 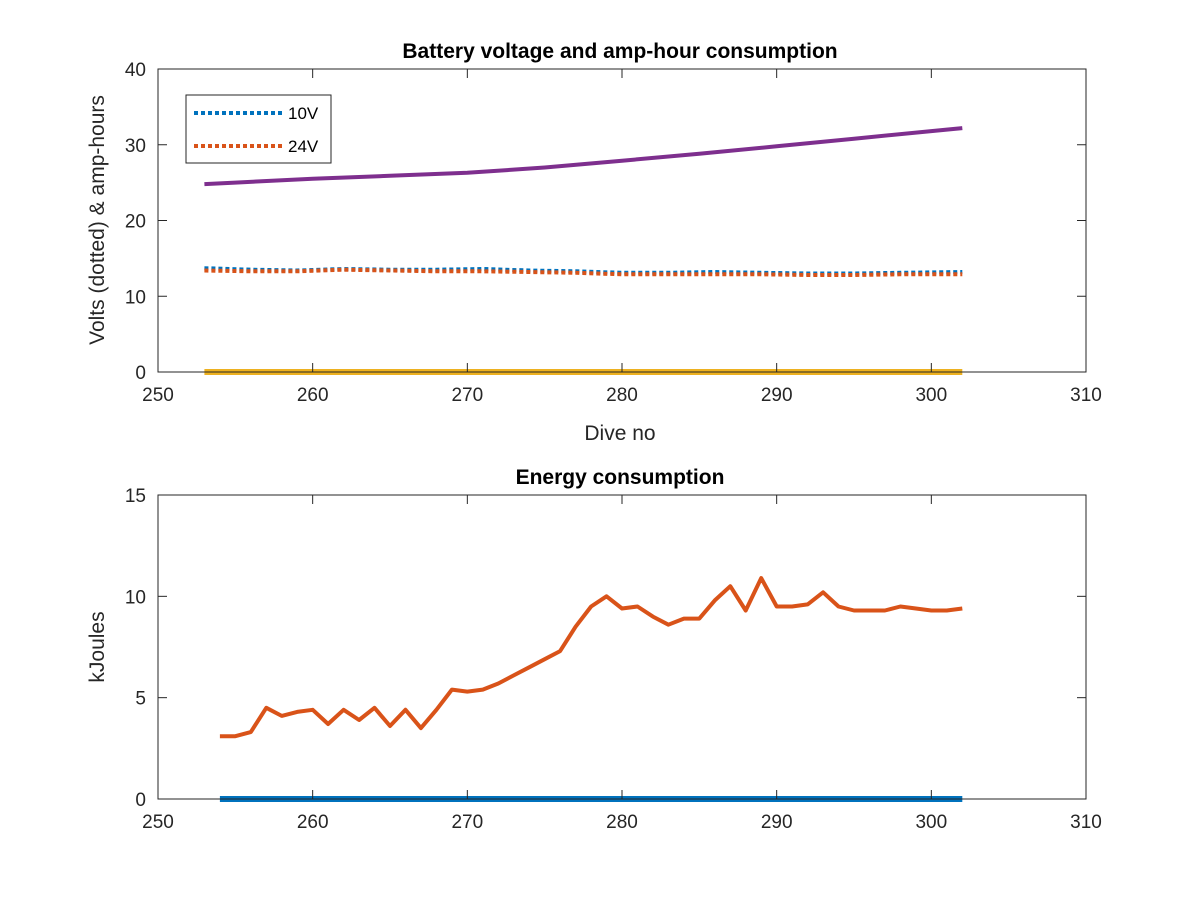 I want to click on chart-title-energy: Energy consumption, so click(x=620, y=477).